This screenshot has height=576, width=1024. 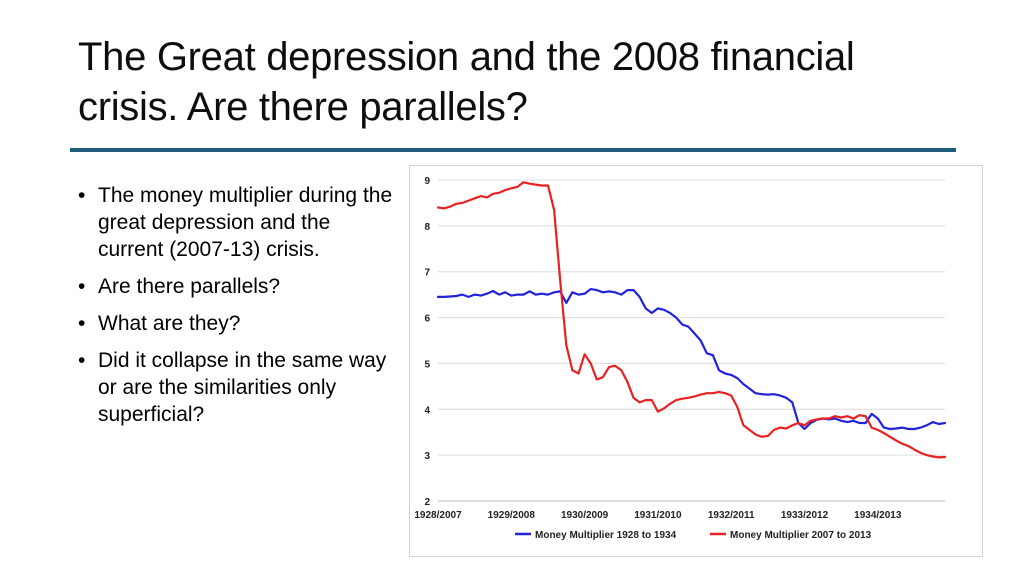 I want to click on y-tick-label: 2, so click(x=427, y=502).